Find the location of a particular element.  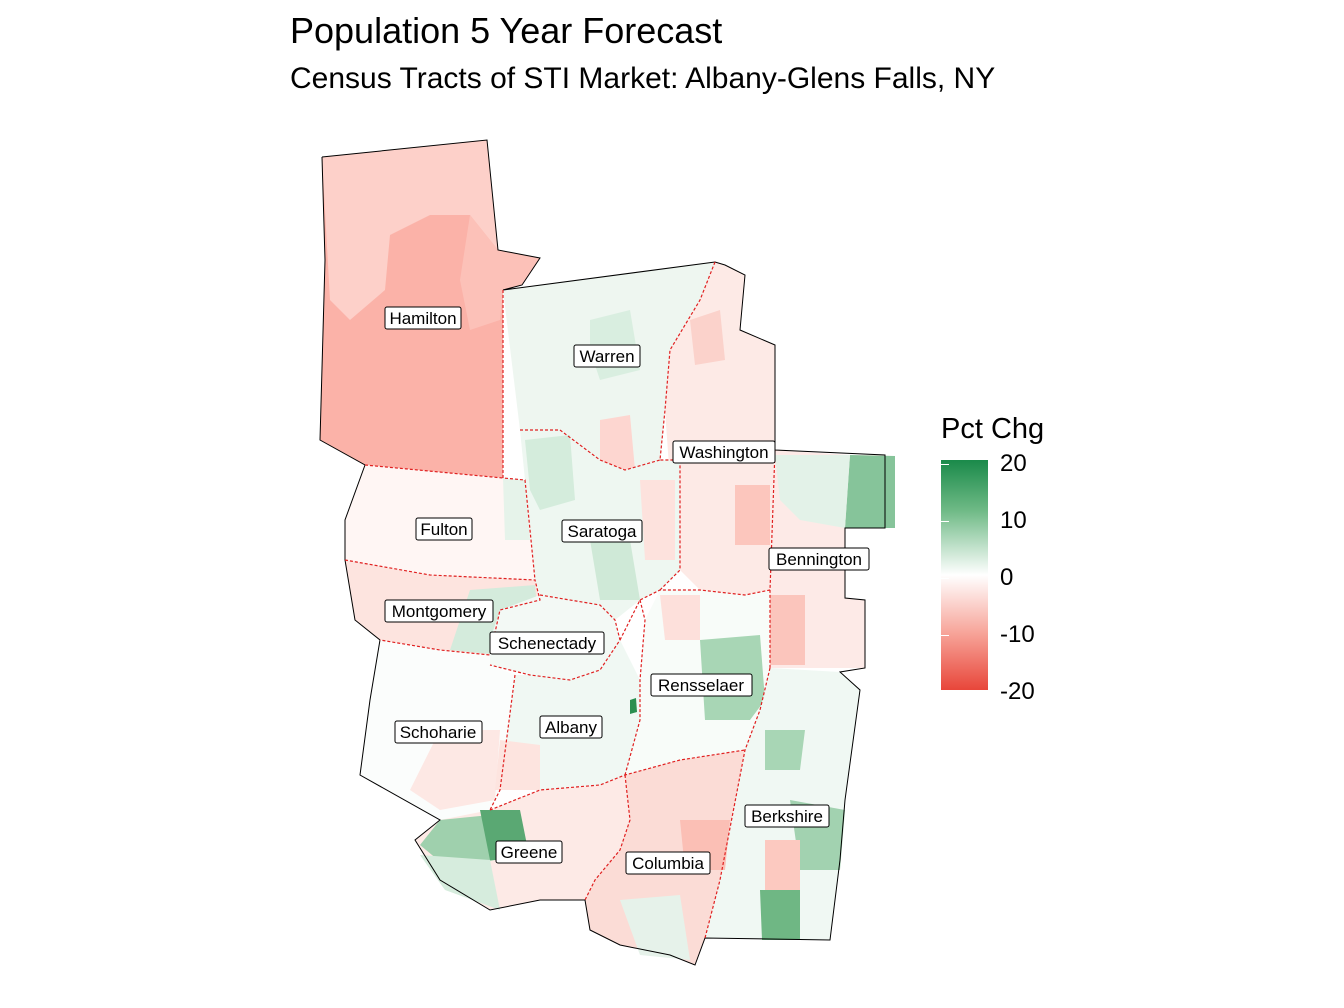

label-bennington: Bennington is located at coordinates (819, 559).